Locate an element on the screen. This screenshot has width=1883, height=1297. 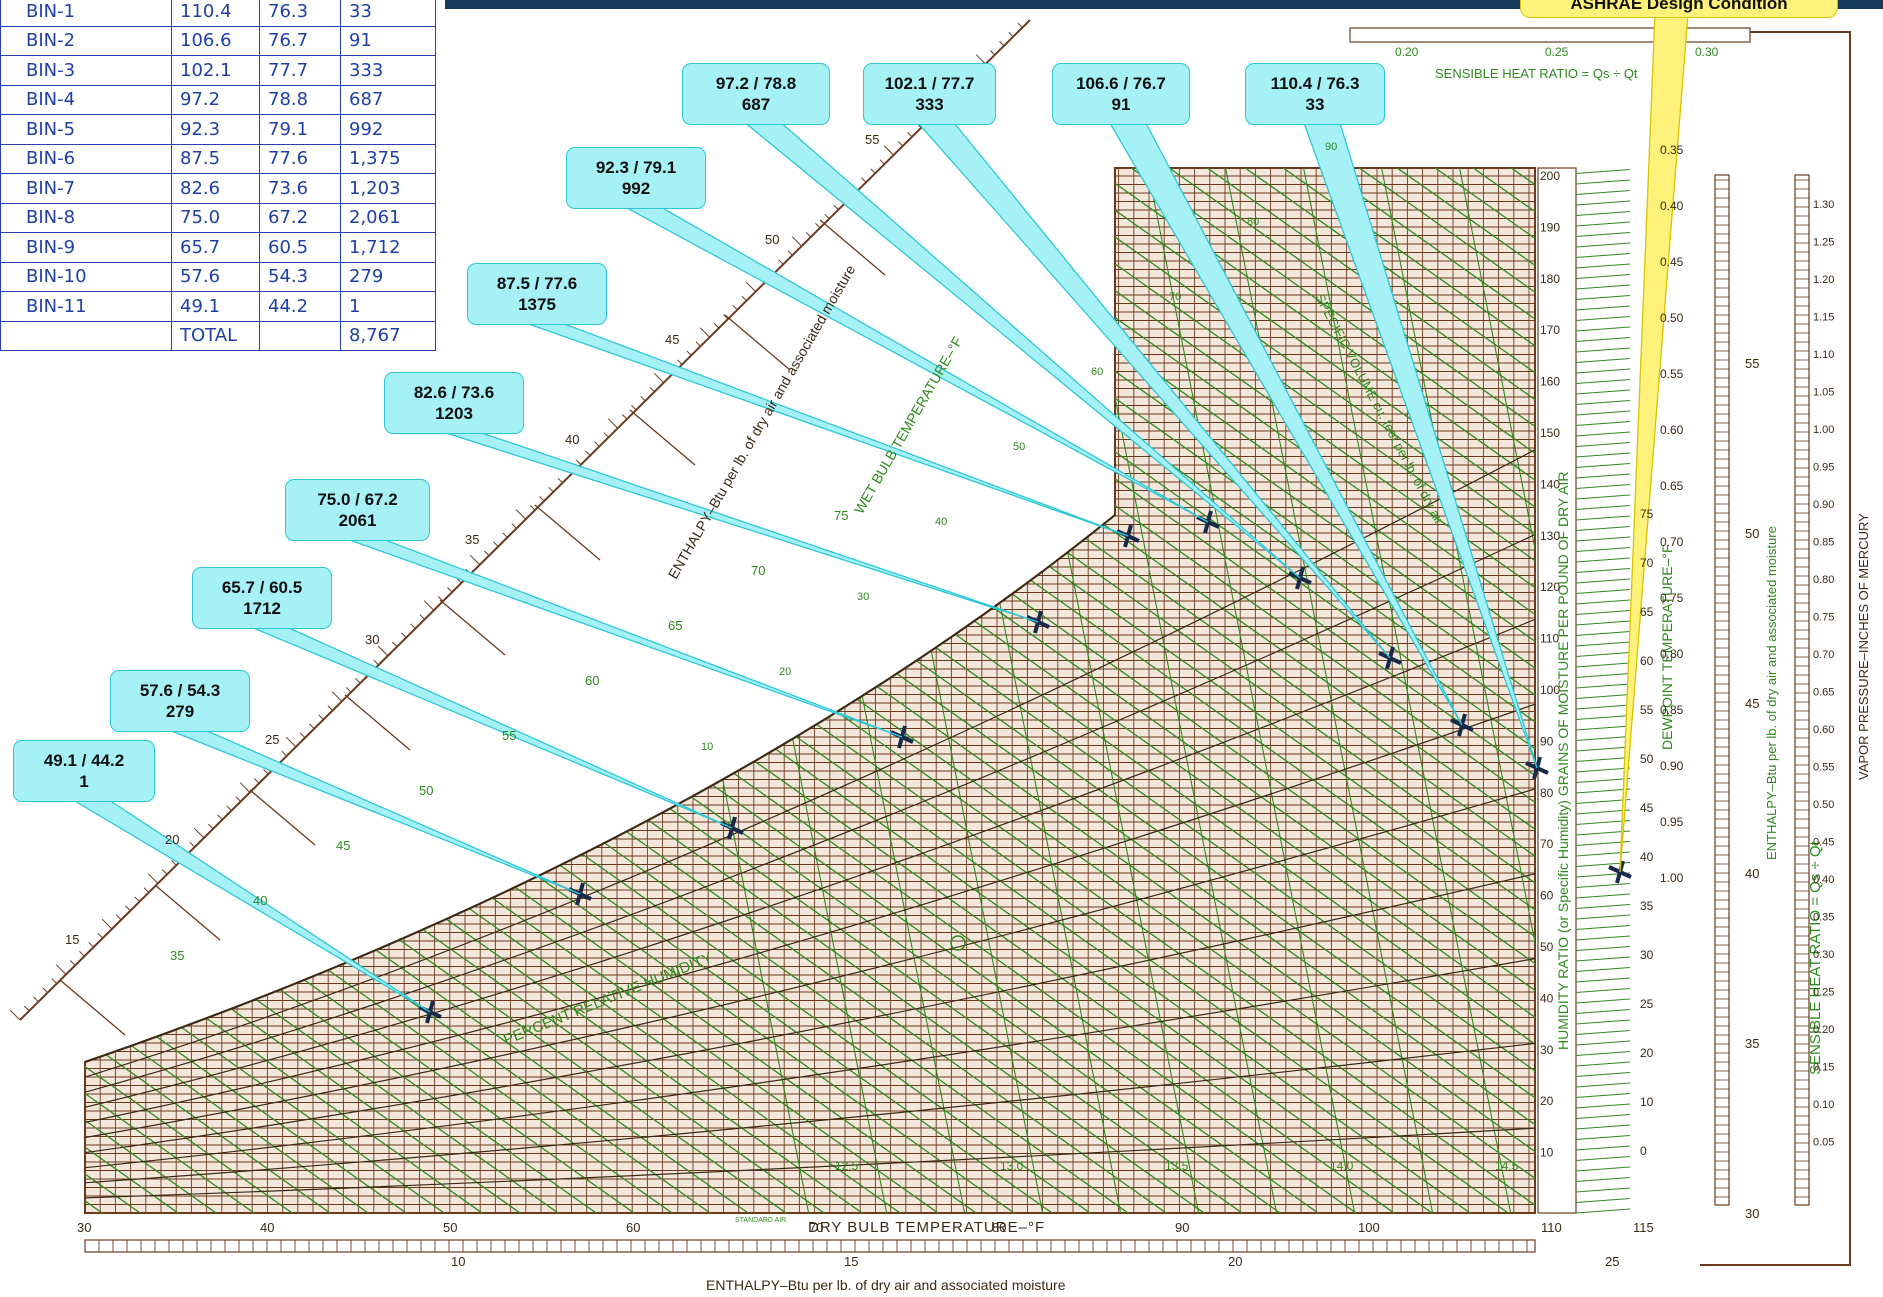
humidity-ratio-tick-label: 130 is located at coordinates (1550, 536).